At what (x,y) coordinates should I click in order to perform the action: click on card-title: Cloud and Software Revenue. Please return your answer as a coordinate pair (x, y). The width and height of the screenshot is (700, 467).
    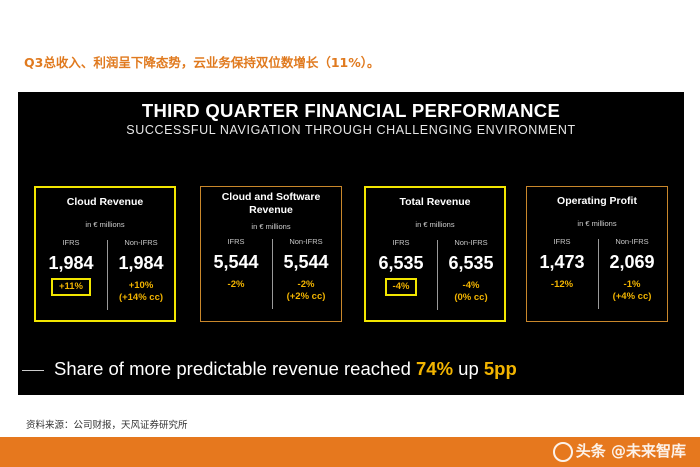
    Looking at the image, I should click on (271, 203).